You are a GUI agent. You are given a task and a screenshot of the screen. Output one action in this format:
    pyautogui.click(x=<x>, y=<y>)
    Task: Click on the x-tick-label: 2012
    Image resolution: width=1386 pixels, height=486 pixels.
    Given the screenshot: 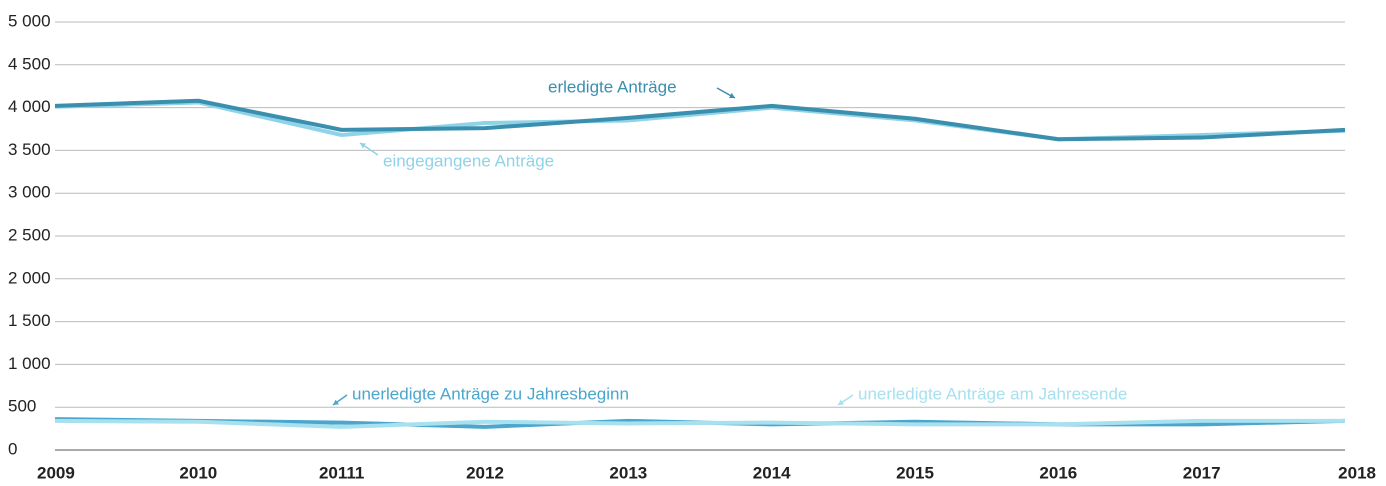 What is the action you would take?
    pyautogui.click(x=485, y=472)
    